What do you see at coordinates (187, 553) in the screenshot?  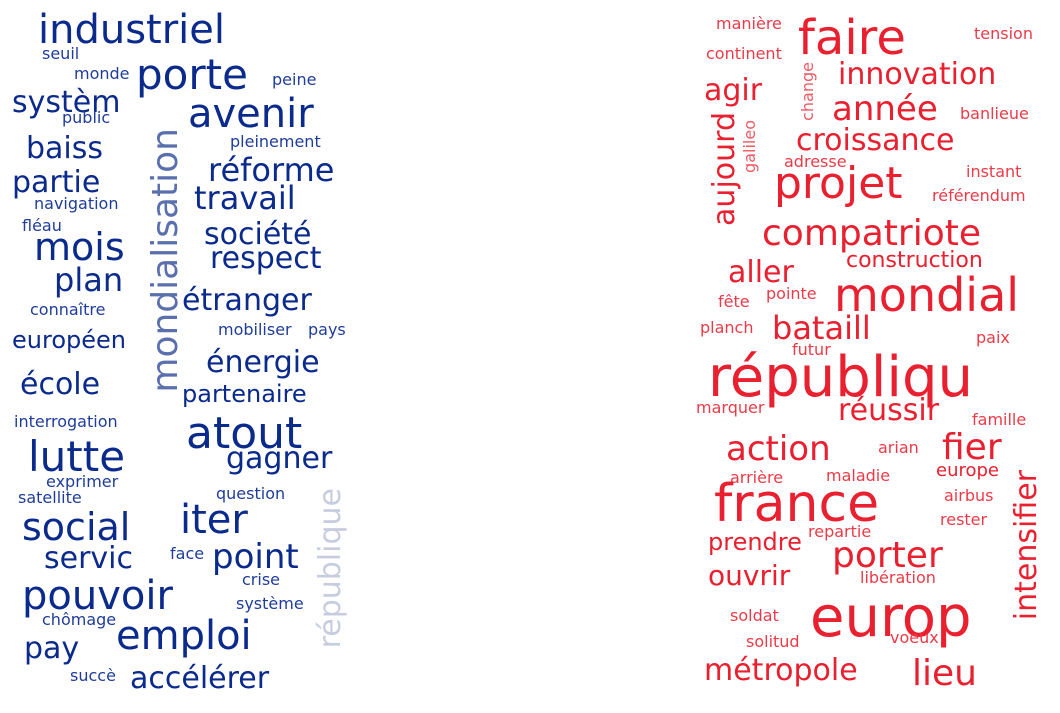 I see `word: face` at bounding box center [187, 553].